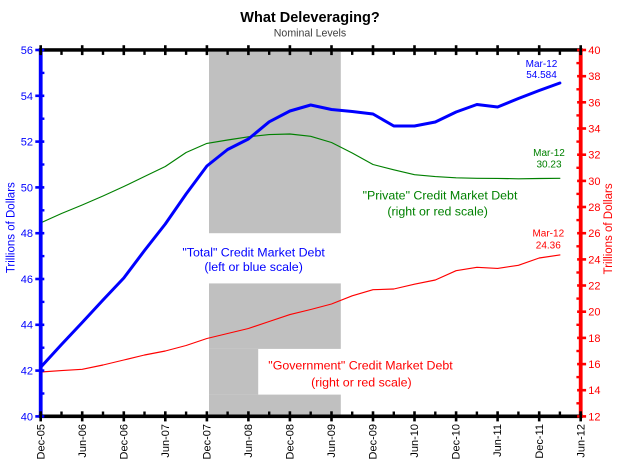 This screenshot has height=465, width=620. What do you see at coordinates (291, 441) in the screenshot?
I see `svg-text: Dec-08` at bounding box center [291, 441].